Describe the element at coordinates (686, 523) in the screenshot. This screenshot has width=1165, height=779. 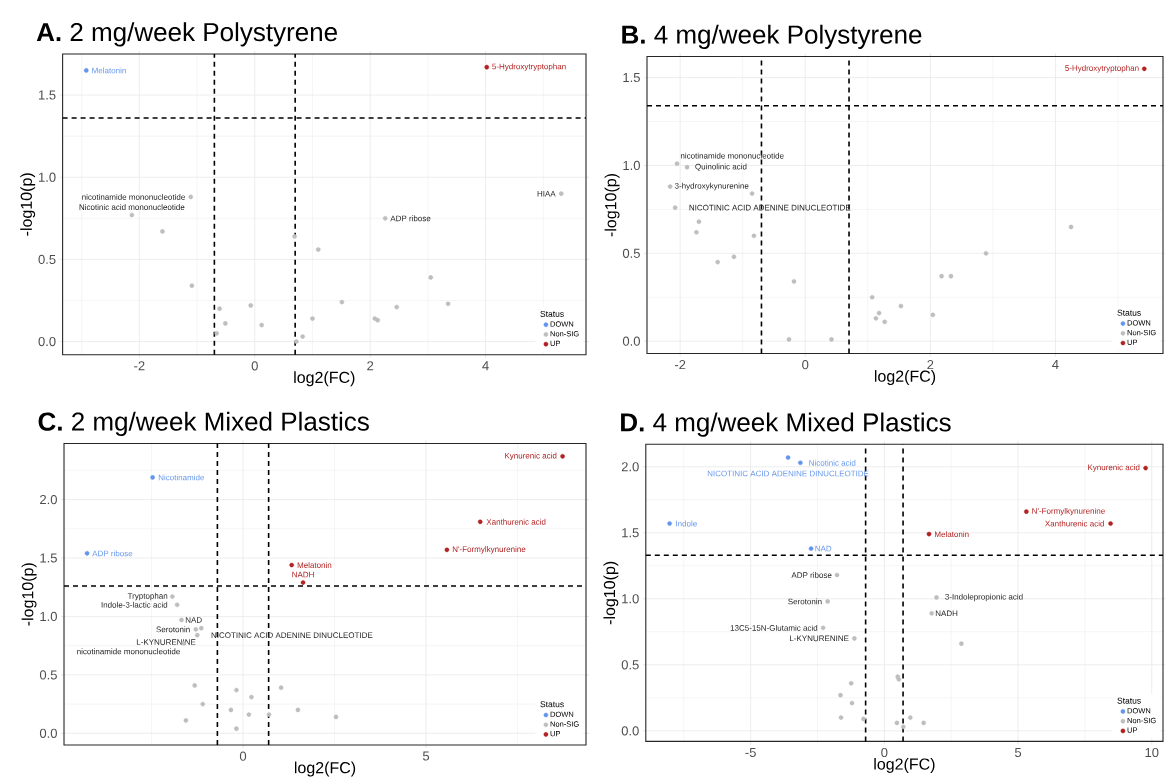
I see `annotation: Indole` at that location.